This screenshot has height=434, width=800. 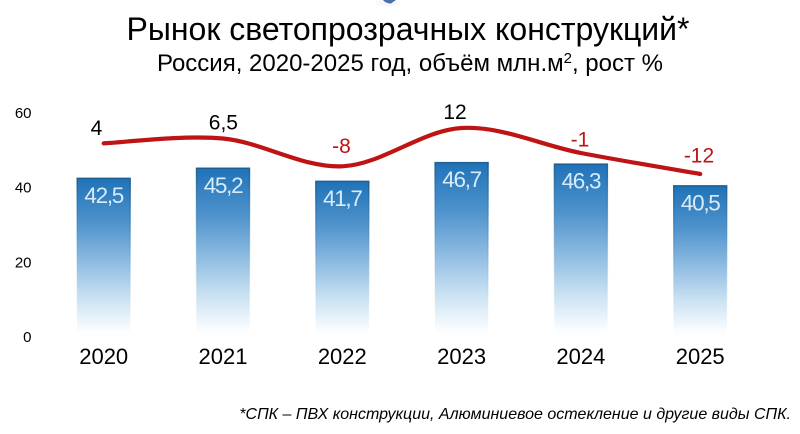 What do you see at coordinates (699, 156) in the screenshot?
I see `svg-text: -12` at bounding box center [699, 156].